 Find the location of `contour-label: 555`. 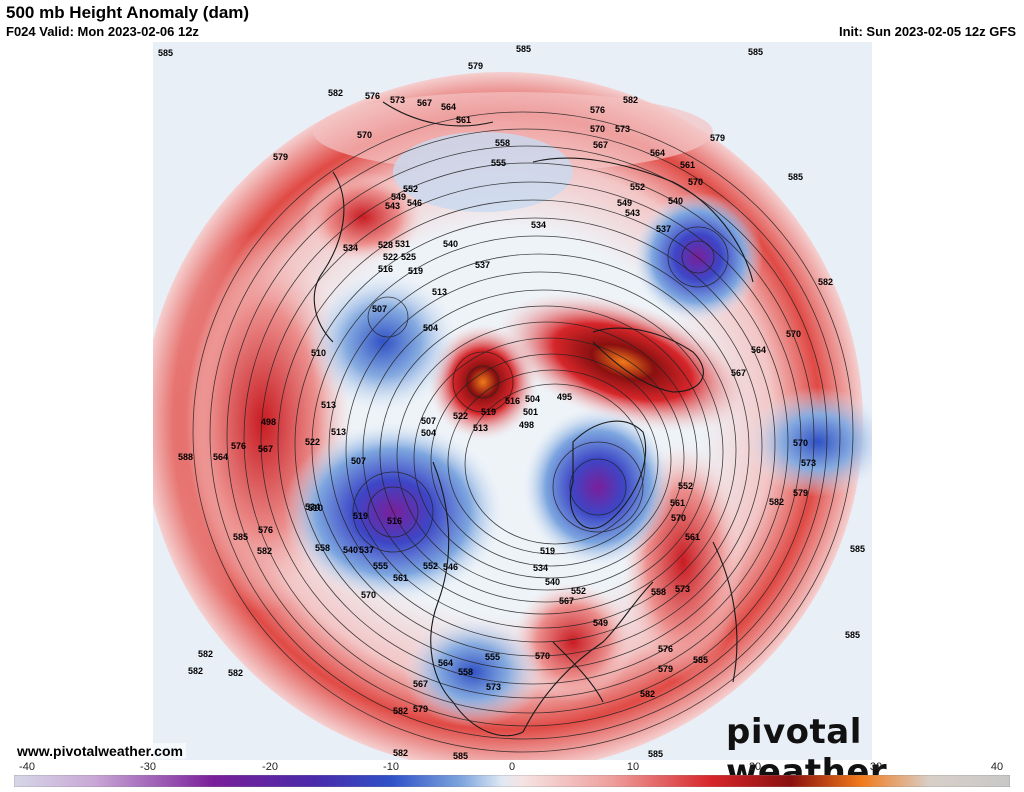

contour-label: 555 is located at coordinates (498, 163).